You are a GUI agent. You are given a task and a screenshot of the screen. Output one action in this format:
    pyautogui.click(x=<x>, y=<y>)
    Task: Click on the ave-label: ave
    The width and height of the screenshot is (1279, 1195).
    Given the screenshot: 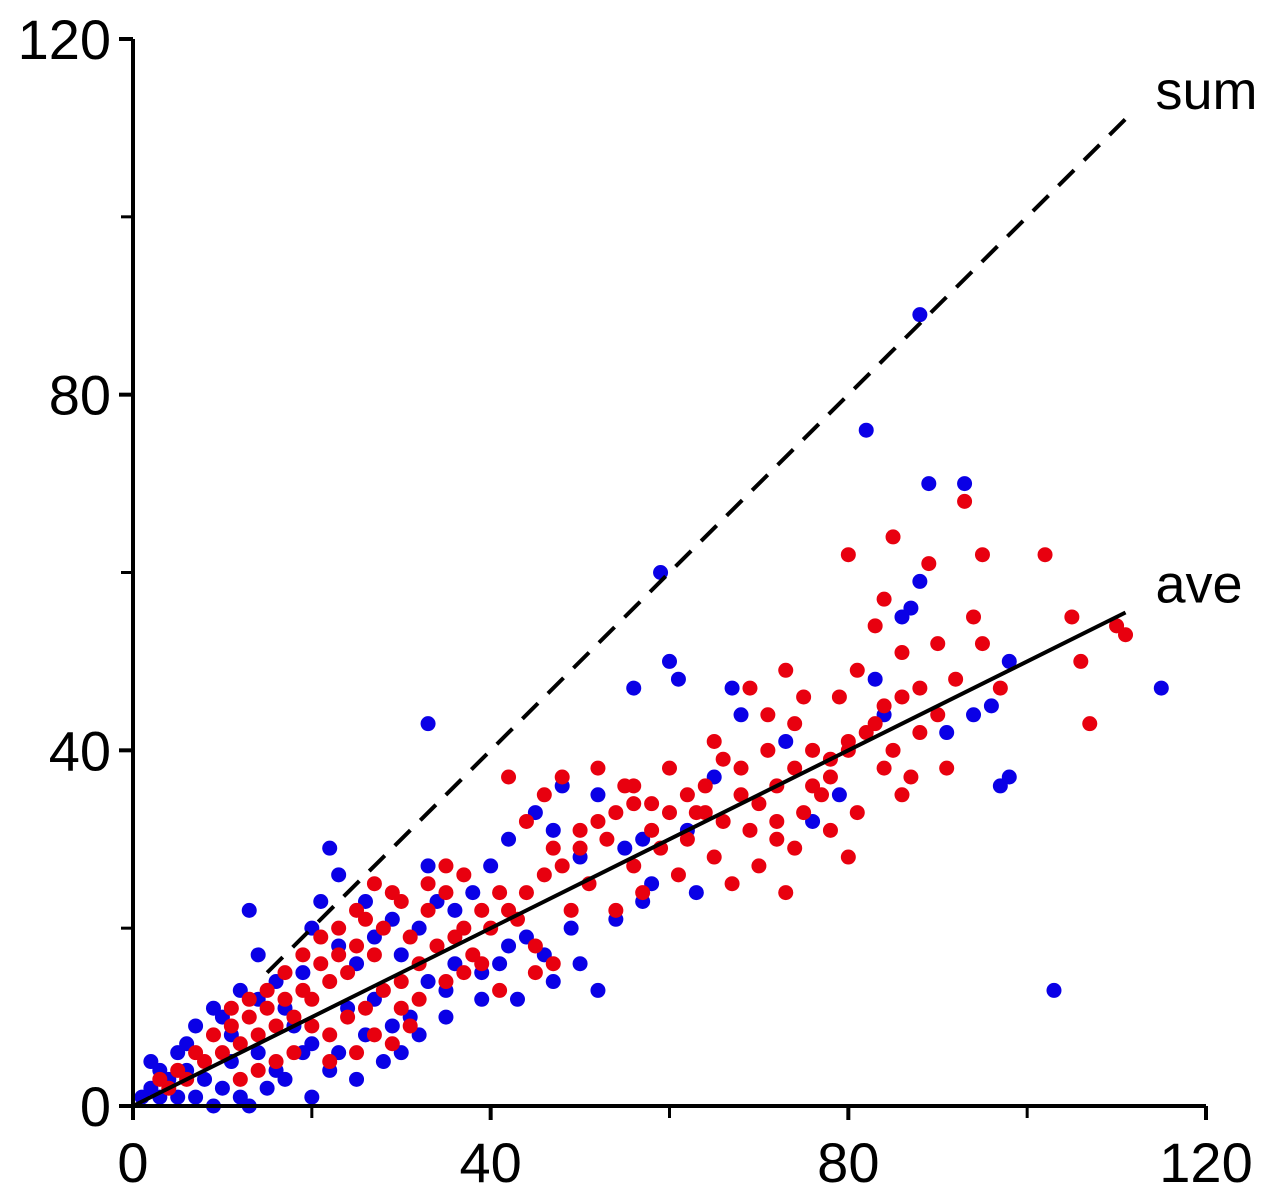 What is the action you would take?
    pyautogui.click(x=1199, y=585)
    